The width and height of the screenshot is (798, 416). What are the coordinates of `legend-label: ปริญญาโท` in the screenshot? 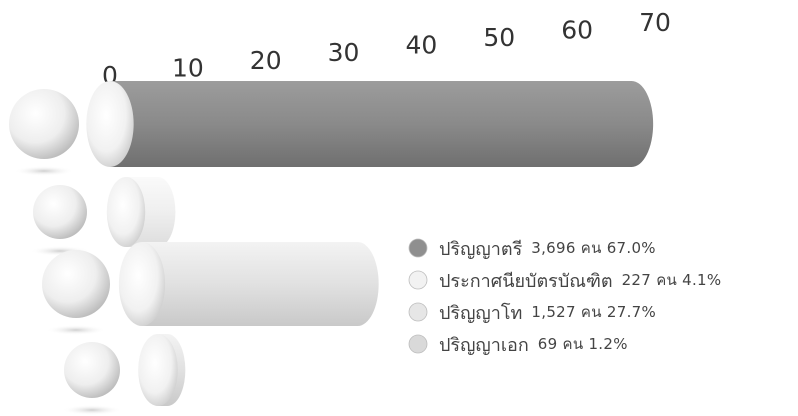 It's located at (481, 313).